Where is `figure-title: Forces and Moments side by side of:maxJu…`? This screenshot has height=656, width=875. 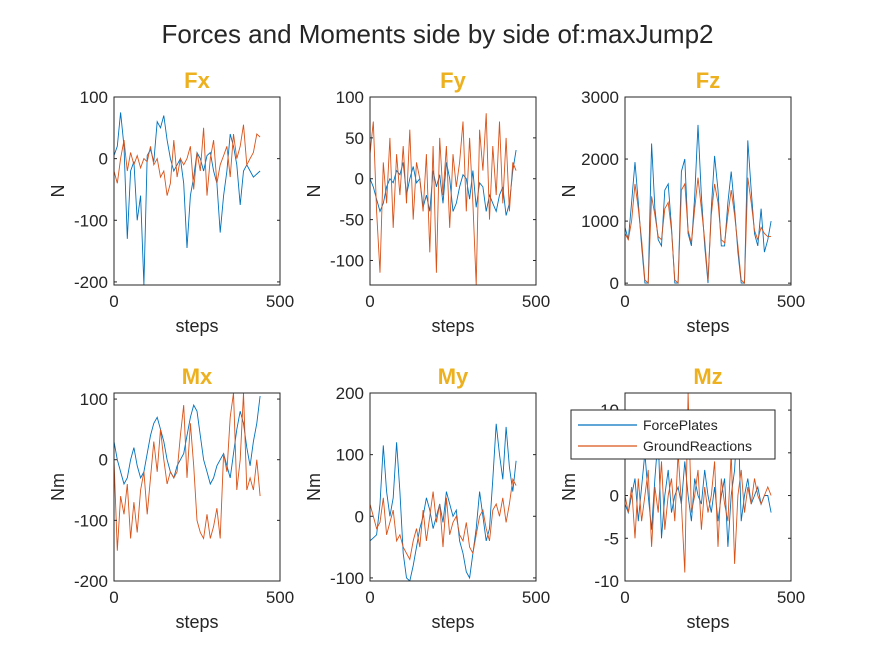 figure-title: Forces and Moments side by side of:maxJu… is located at coordinates (437, 34).